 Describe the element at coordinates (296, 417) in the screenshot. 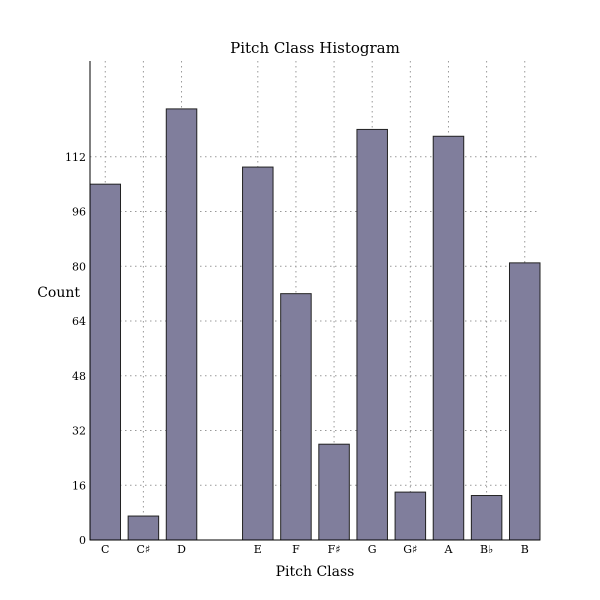

I see `bar-F` at that location.